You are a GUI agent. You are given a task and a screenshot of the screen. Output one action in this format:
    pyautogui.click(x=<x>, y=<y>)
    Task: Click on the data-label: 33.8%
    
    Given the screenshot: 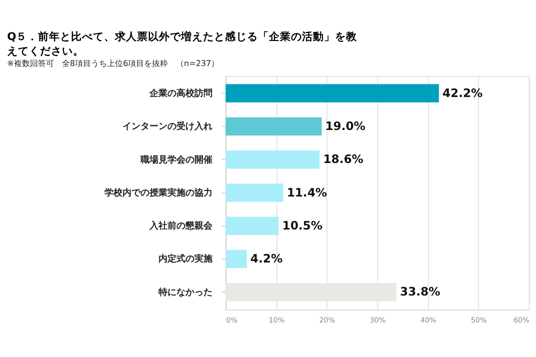 What is the action you would take?
    pyautogui.click(x=420, y=291)
    